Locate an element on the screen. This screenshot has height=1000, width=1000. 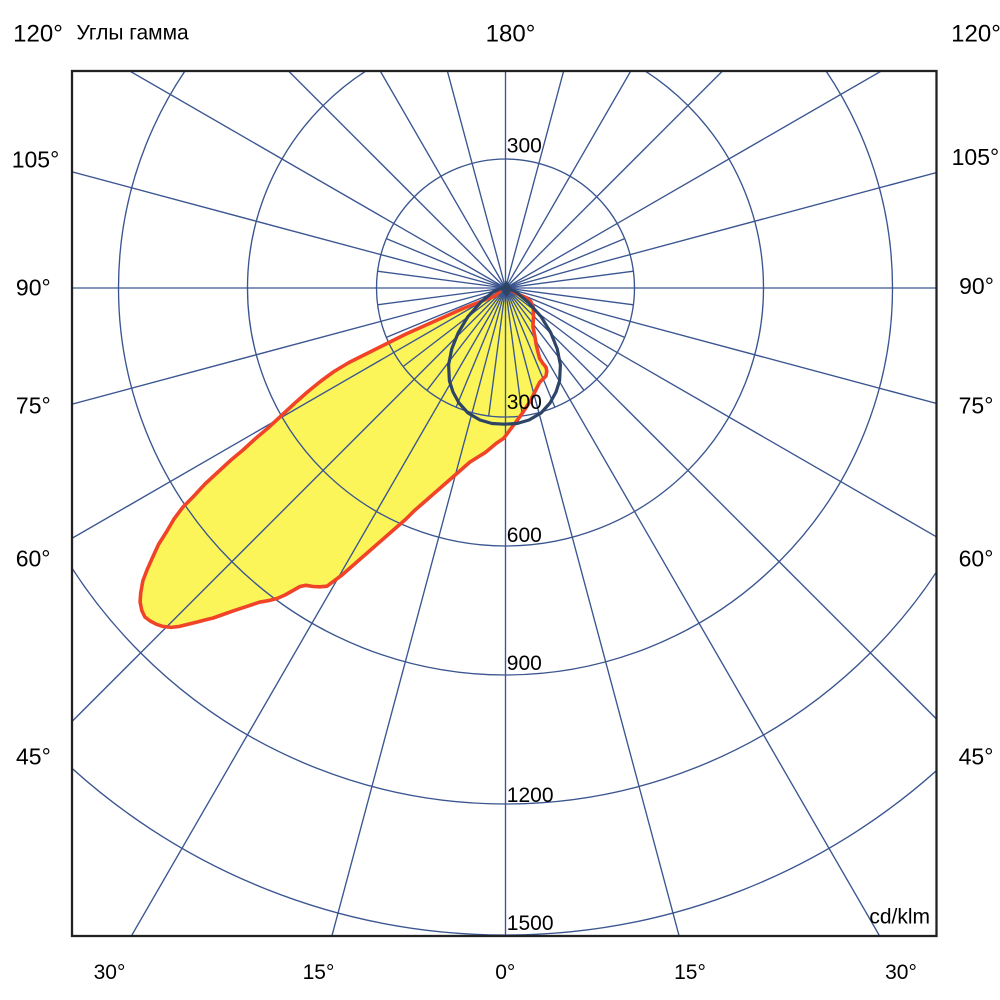
svg-text: 0° is located at coordinates (505, 972).